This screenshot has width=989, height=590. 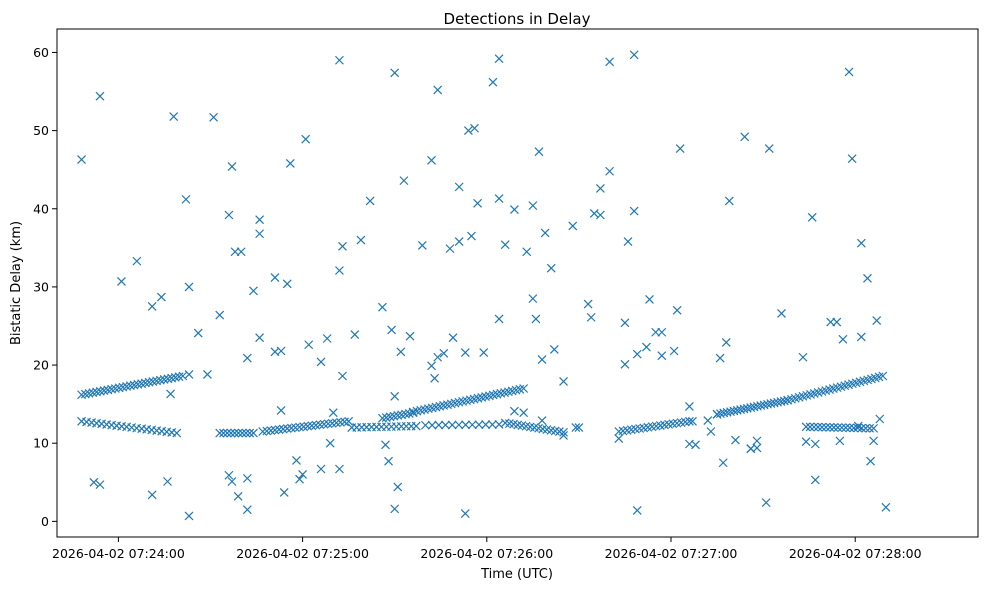 I want to click on y-axis-ticks: 0 10 20 30 40 50 60, so click(x=45, y=287).